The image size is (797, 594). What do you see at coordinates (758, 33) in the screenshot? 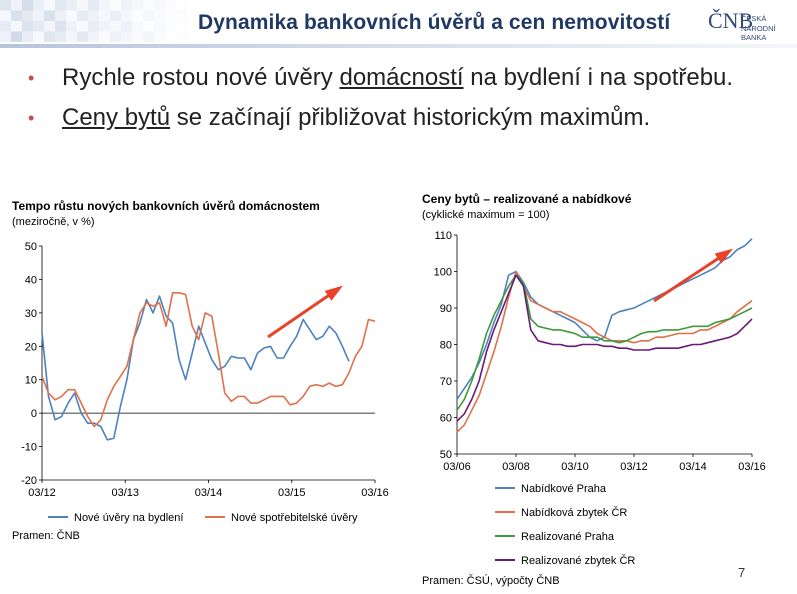
I see `logo-line2: NÁRODNÍ BANKA` at bounding box center [758, 33].